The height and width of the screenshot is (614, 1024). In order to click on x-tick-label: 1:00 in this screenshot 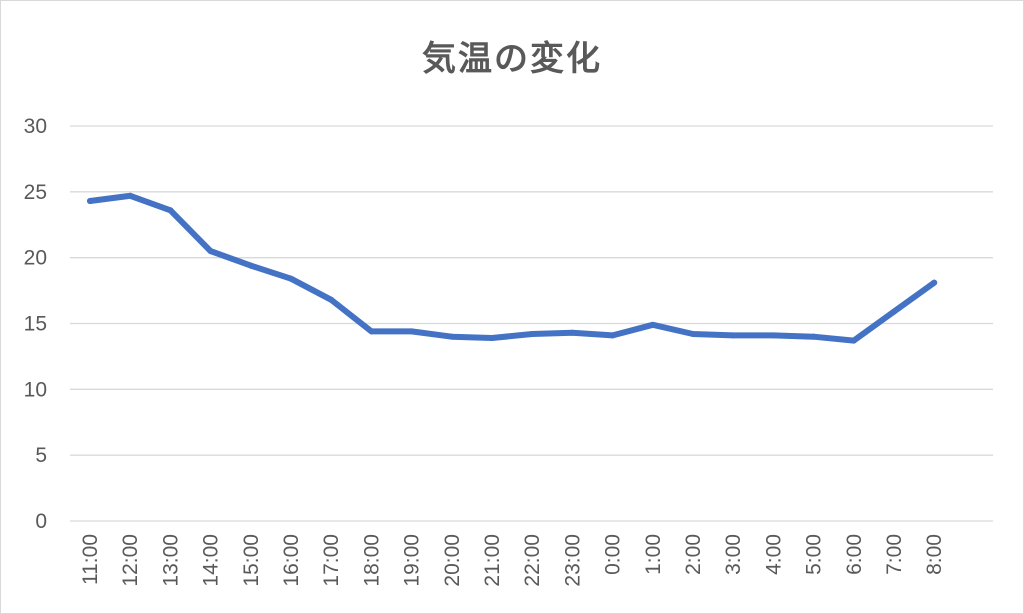, I will do `click(653, 554)`.